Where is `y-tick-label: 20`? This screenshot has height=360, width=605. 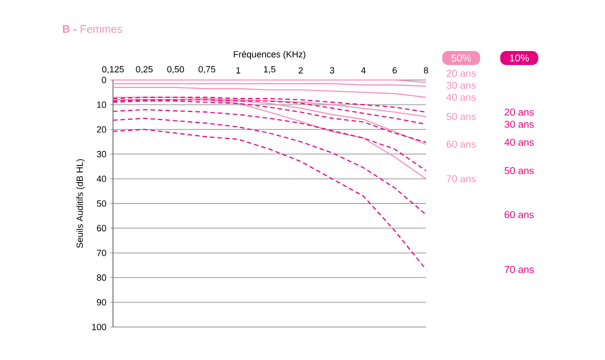
y-tick-label: 20 is located at coordinates (101, 129).